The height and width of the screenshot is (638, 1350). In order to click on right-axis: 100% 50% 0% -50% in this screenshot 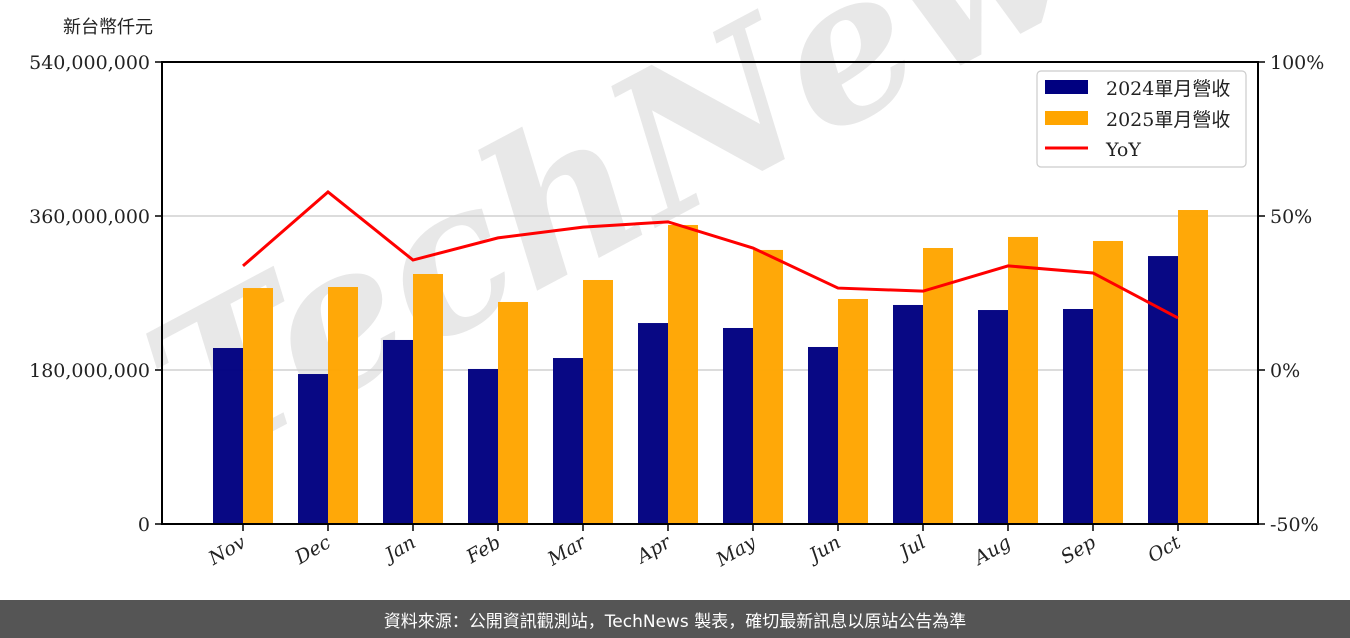, I will do `click(1291, 294)`.